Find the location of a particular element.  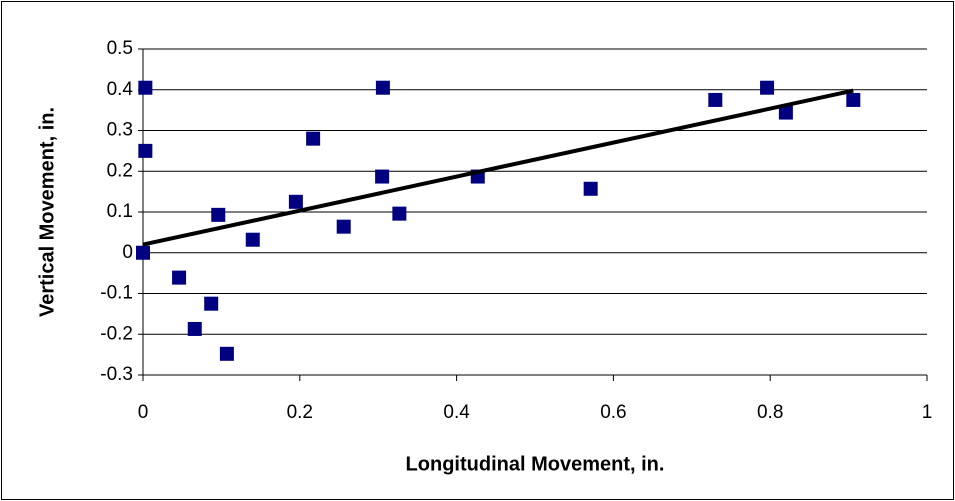

y-tick-label: 0 is located at coordinates (127, 252).